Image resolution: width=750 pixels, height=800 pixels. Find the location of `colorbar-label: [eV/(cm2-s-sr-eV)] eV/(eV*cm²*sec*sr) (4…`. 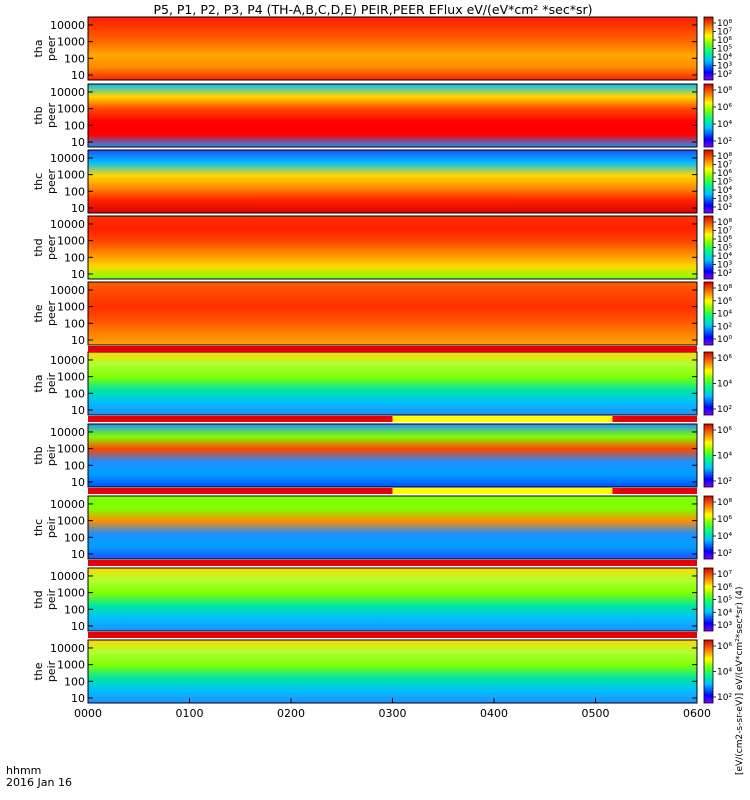

colorbar-label: [eV/(cm2-s-sr-eV)] eV/(eV*cm²*sec*sr) (4… is located at coordinates (740, 681).